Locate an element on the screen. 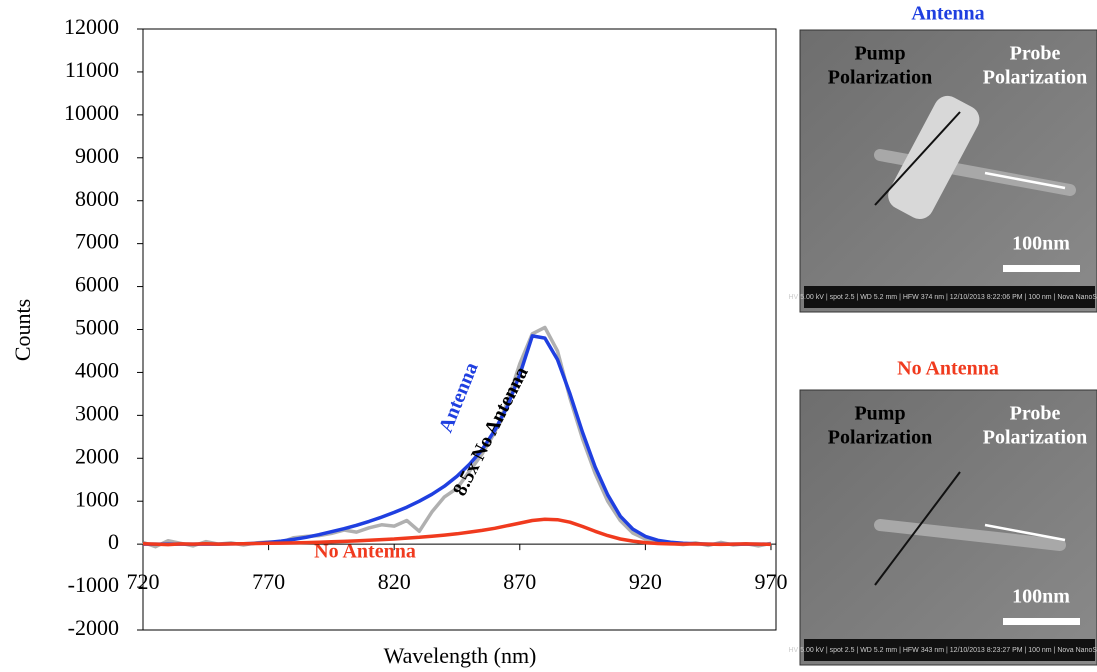 The image size is (1097, 672). y-tick-label: 1000 is located at coordinates (97, 498).